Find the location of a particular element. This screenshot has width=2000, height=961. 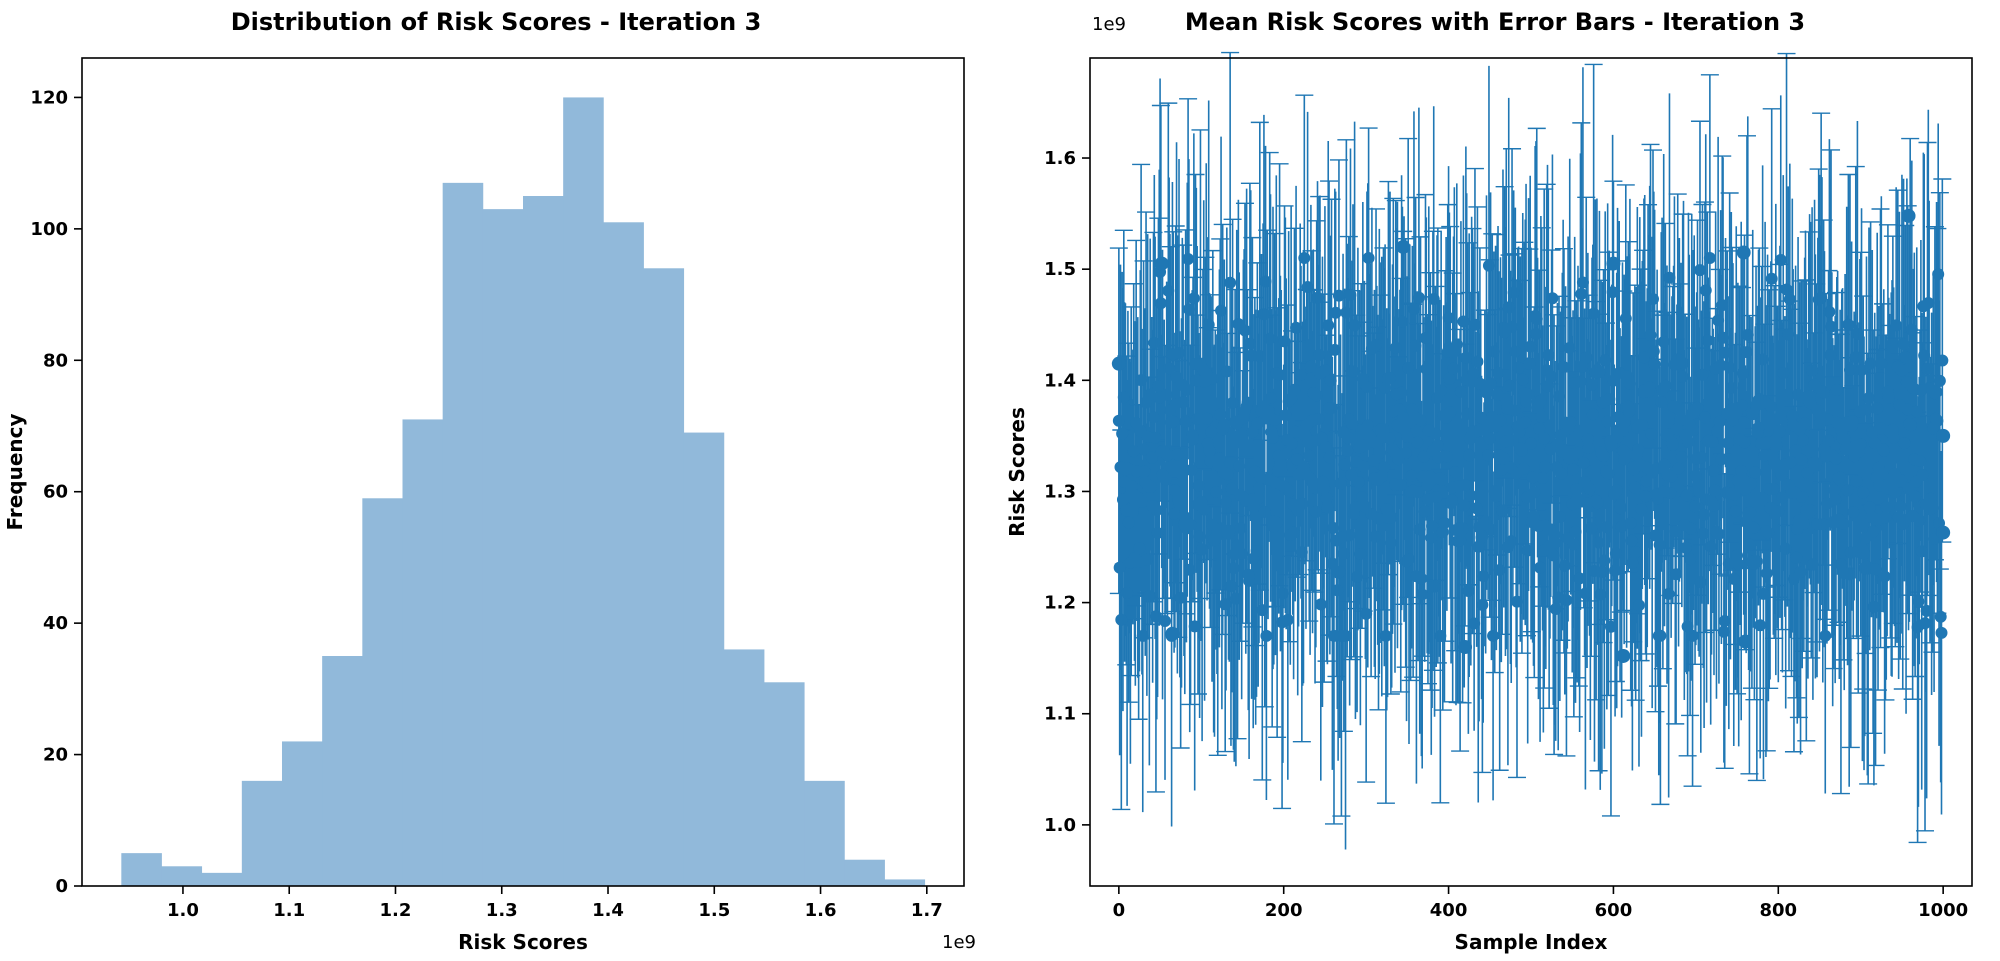

y-tick-label: 40 is located at coordinates (55, 623).